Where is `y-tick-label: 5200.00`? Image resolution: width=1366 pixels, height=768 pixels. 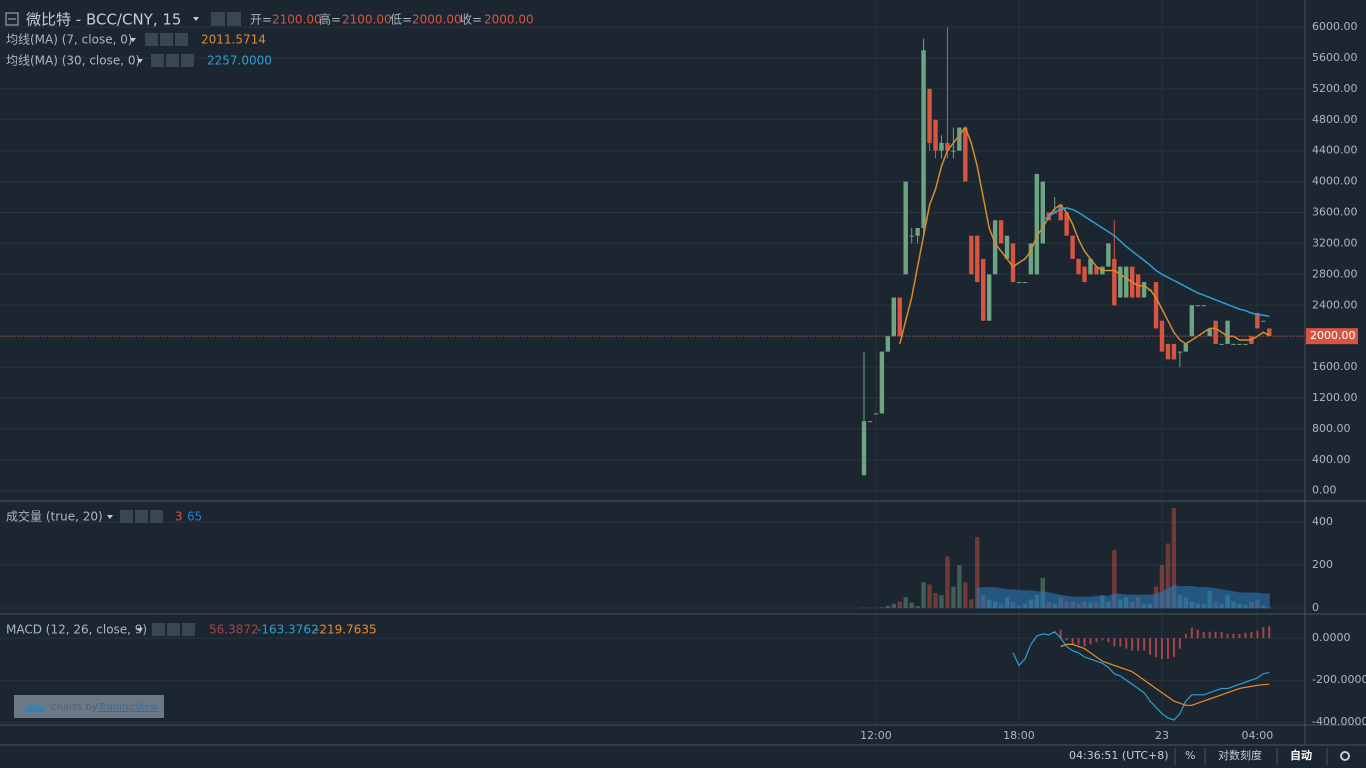 y-tick-label: 5200.00 is located at coordinates (1335, 88).